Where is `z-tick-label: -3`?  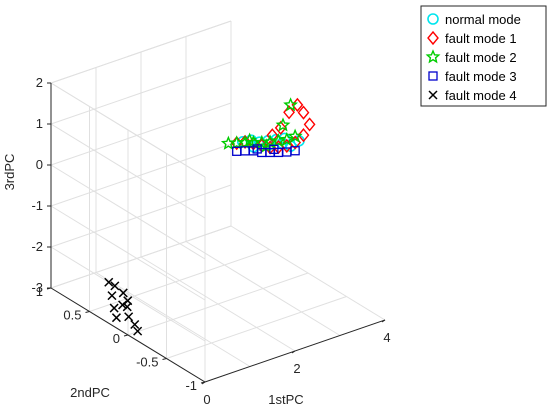
z-tick-label: -3 is located at coordinates (37, 287).